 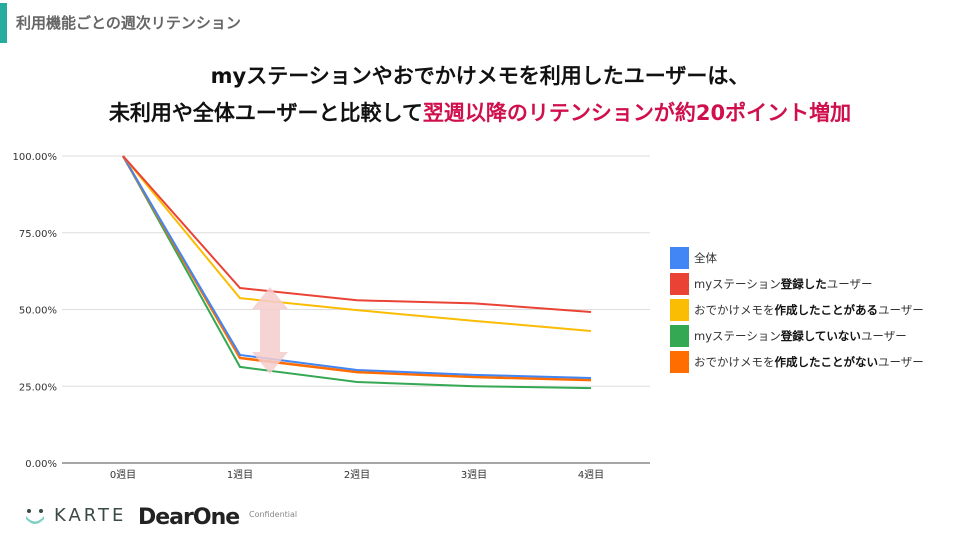 What do you see at coordinates (480, 76) in the screenshot?
I see `headline-line1: myステーションやおでかけメモを利用したユーザーは、` at bounding box center [480, 76].